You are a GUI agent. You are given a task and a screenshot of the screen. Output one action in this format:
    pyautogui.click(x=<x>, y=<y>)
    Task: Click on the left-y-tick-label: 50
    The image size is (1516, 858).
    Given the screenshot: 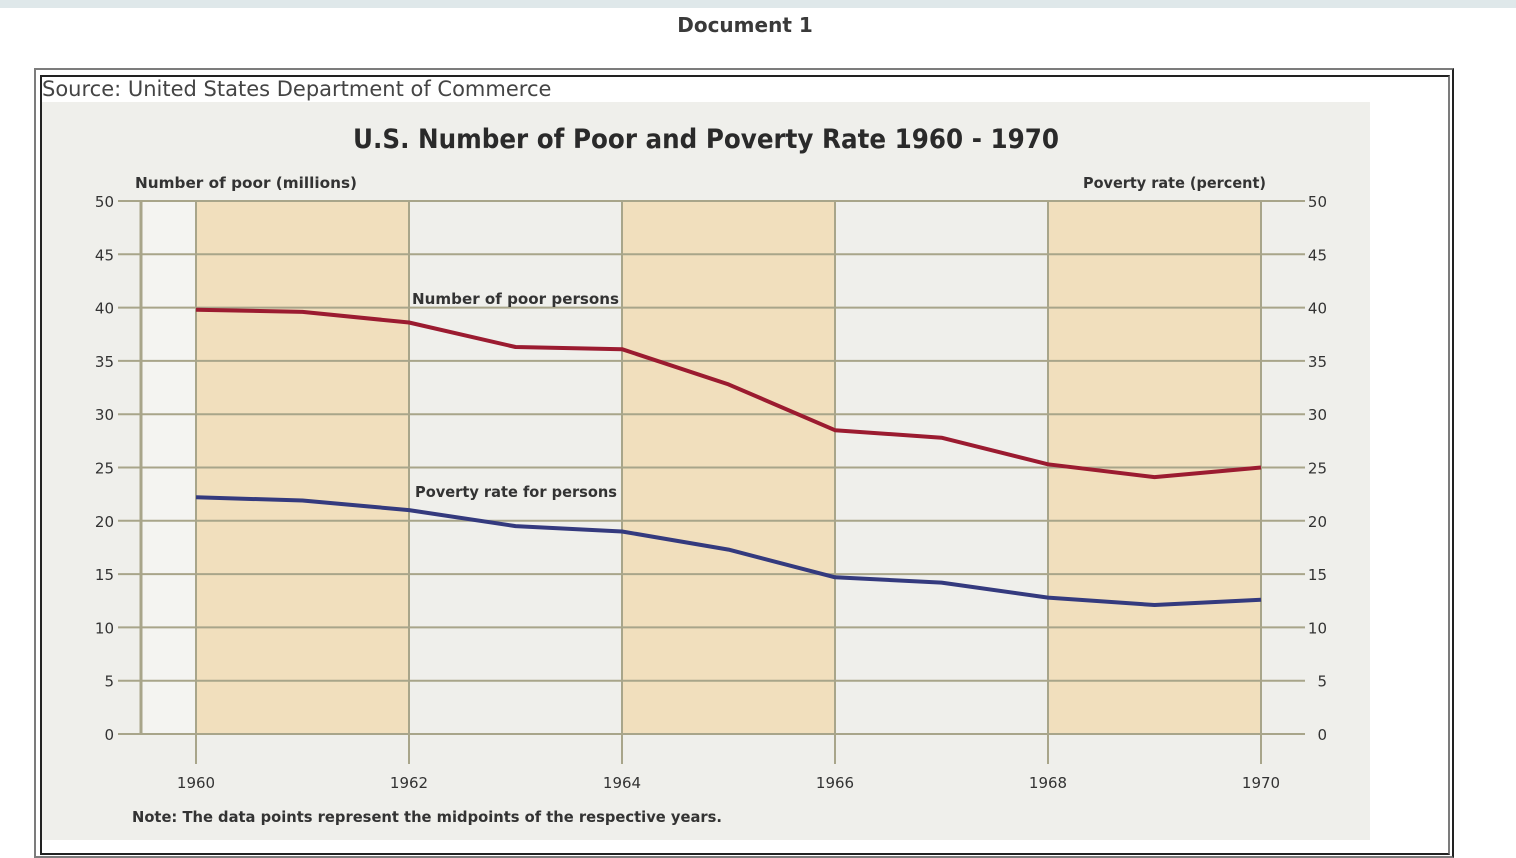 What is the action you would take?
    pyautogui.click(x=104, y=202)
    